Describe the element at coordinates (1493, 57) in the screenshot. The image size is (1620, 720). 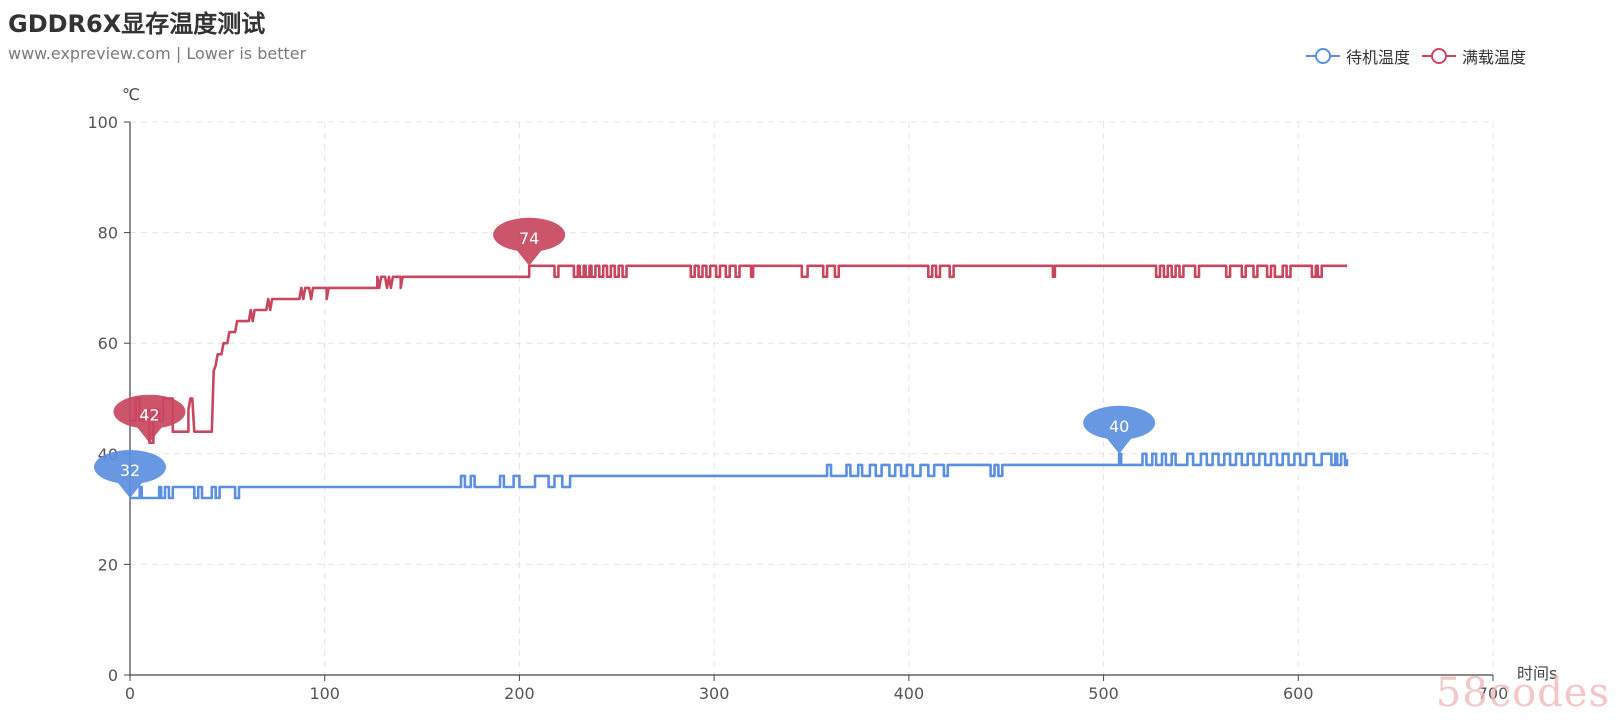
I see `legend-label-load: 满载温度` at that location.